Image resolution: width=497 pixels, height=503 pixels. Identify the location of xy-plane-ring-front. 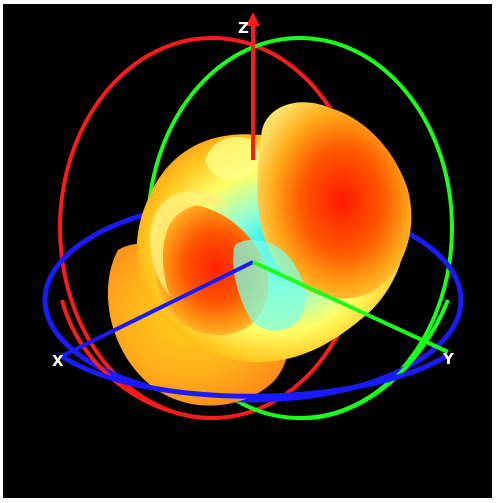
(254, 375).